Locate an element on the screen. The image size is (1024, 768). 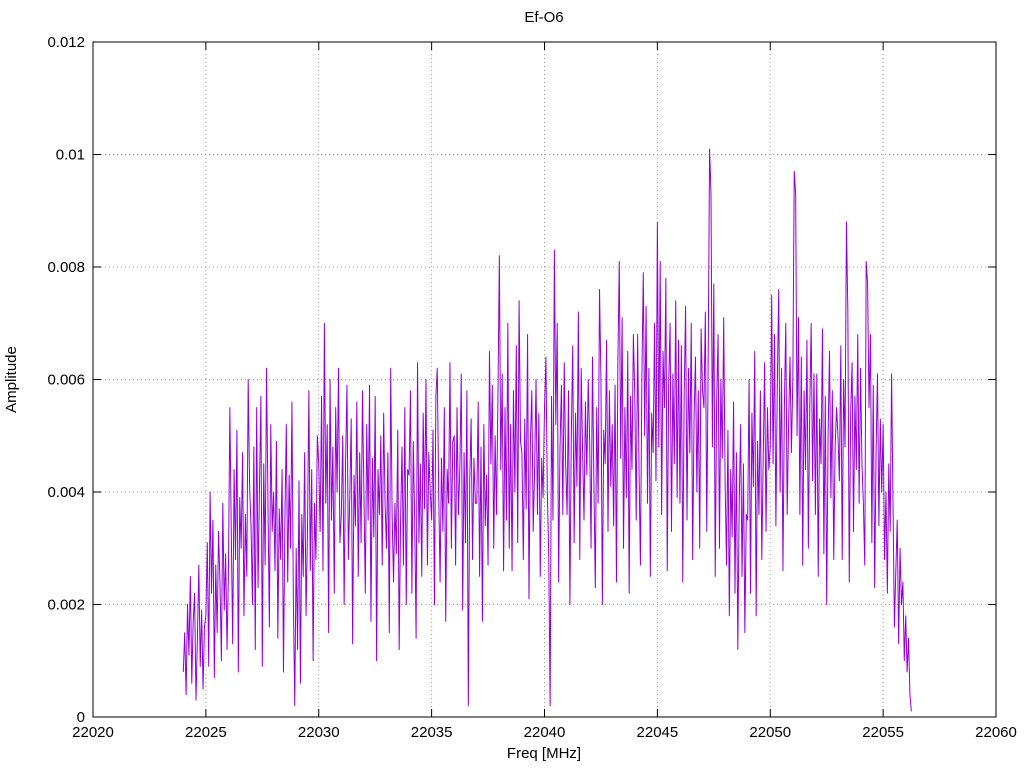
y-axis-label: Amplitude is located at coordinates (11, 379).